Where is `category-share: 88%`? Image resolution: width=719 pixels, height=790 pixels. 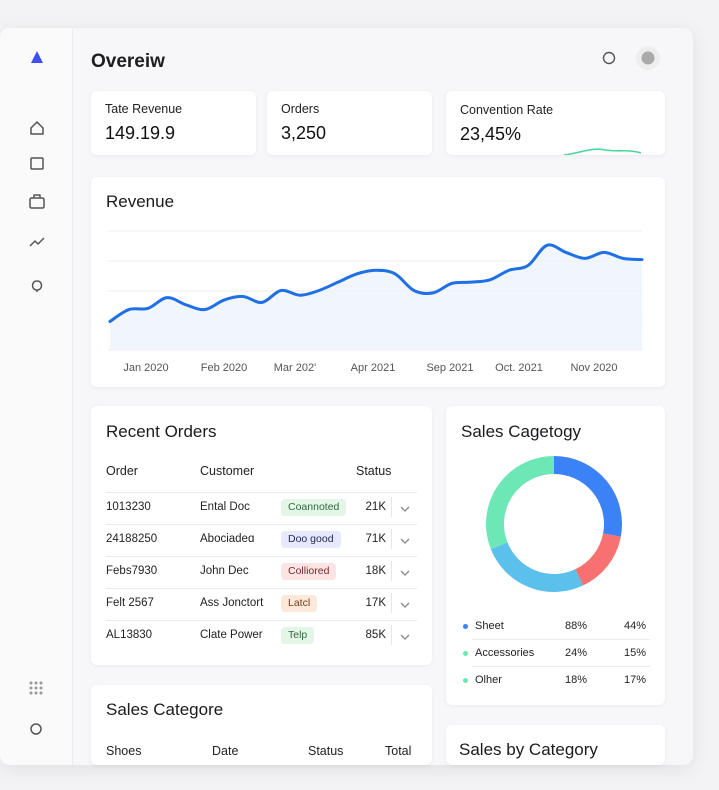 category-share: 88% is located at coordinates (575, 626).